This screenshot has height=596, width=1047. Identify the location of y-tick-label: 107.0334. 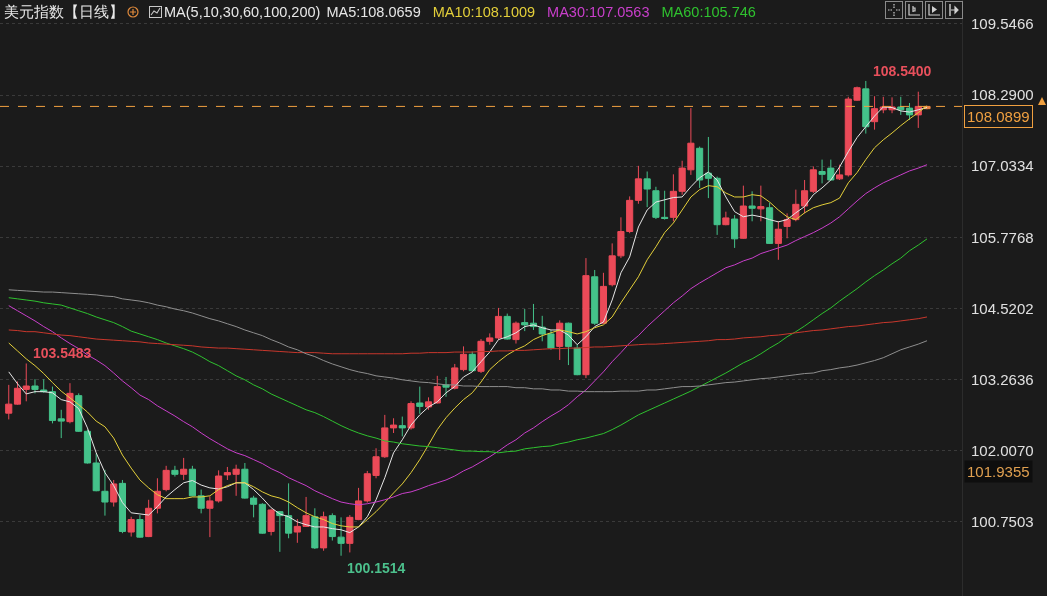
(1002, 166).